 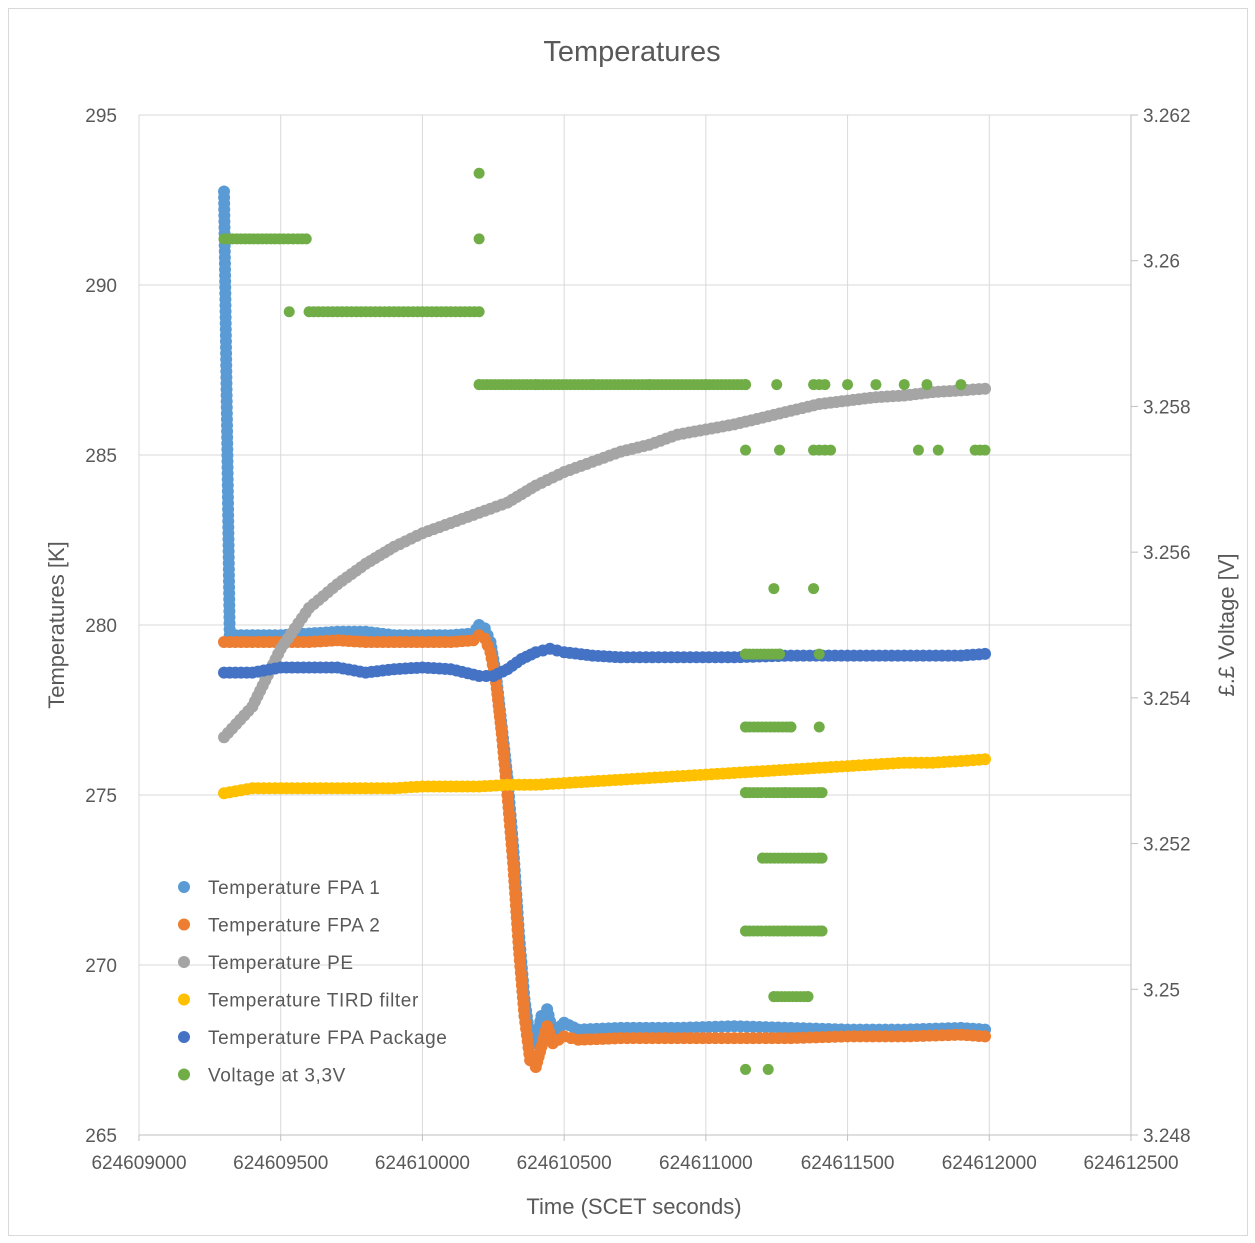 What do you see at coordinates (101, 1136) in the screenshot?
I see `y-tick-label: 265` at bounding box center [101, 1136].